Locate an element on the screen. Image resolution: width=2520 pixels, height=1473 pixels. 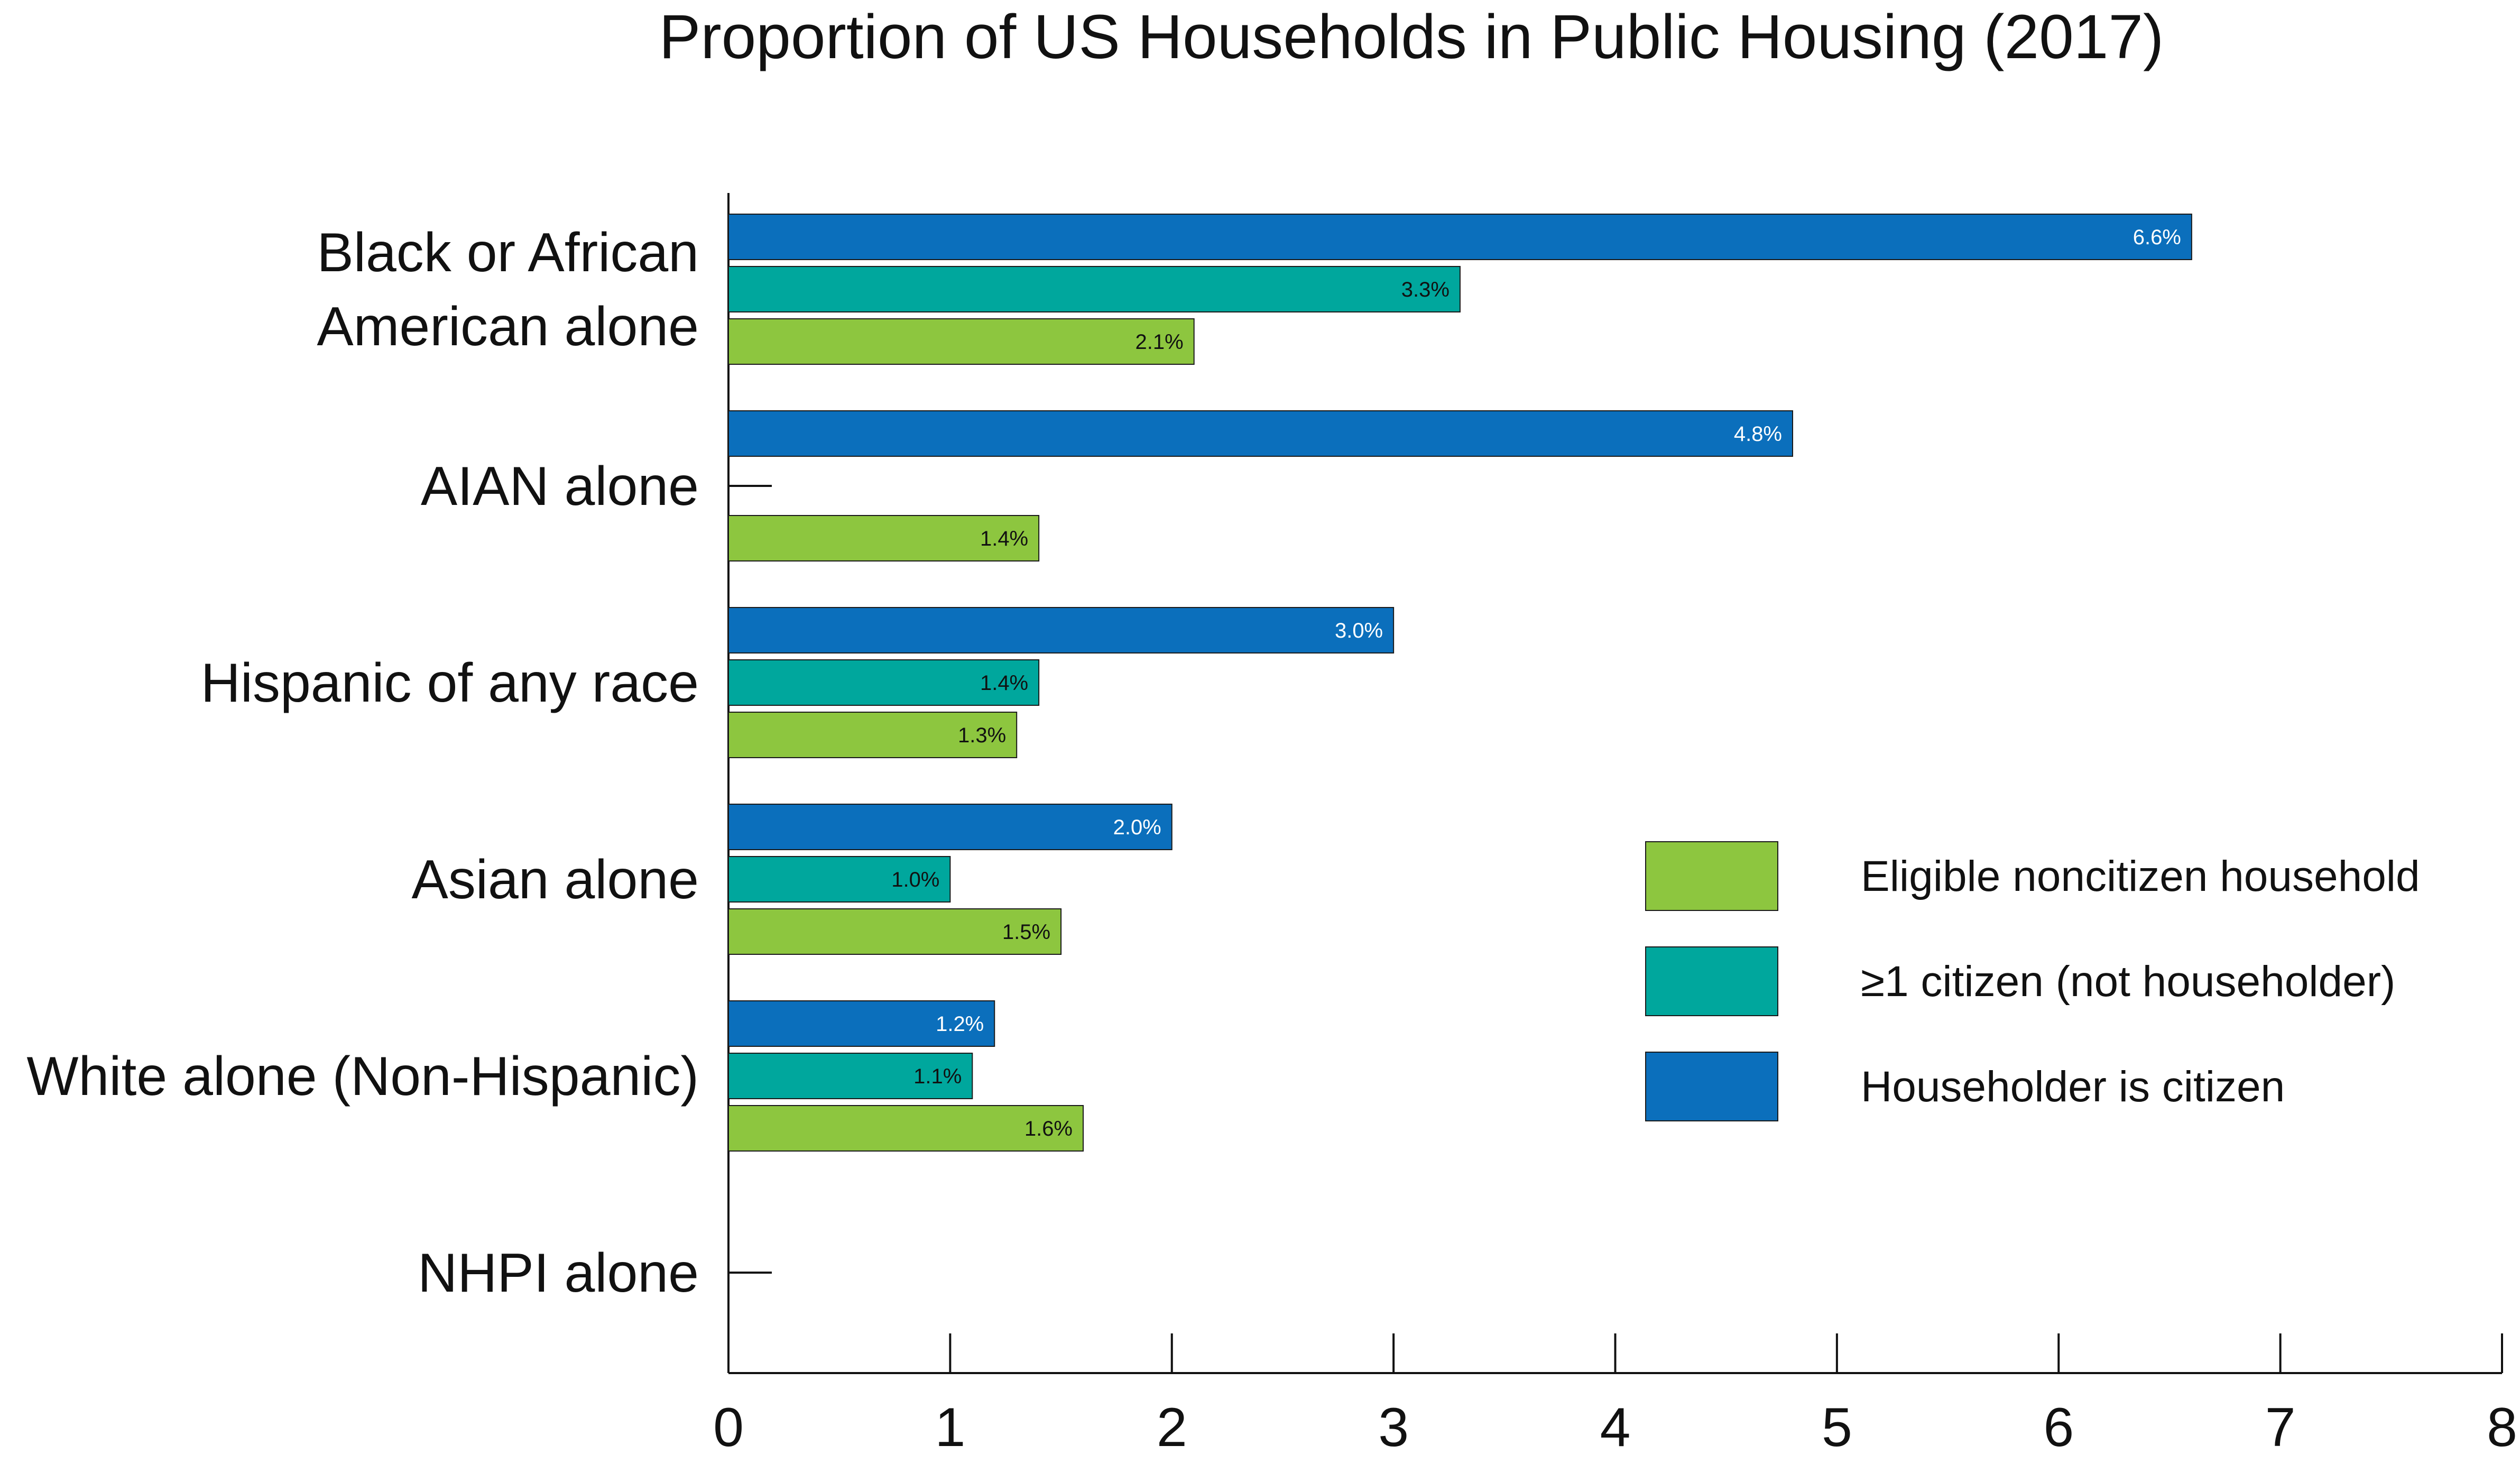
bar-data-label: 1.5% is located at coordinates (1026, 932).